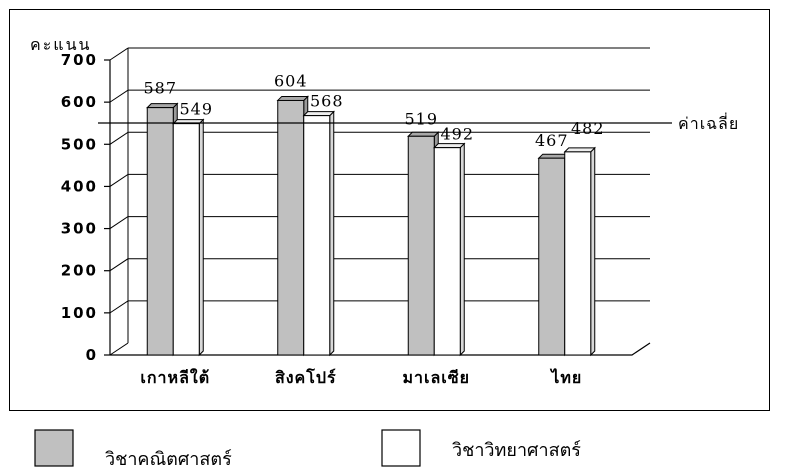 The height and width of the screenshot is (471, 787). What do you see at coordinates (79, 207) in the screenshot?
I see `y-tick-labels: 0 100 200 300 400 500 600 700` at bounding box center [79, 207].